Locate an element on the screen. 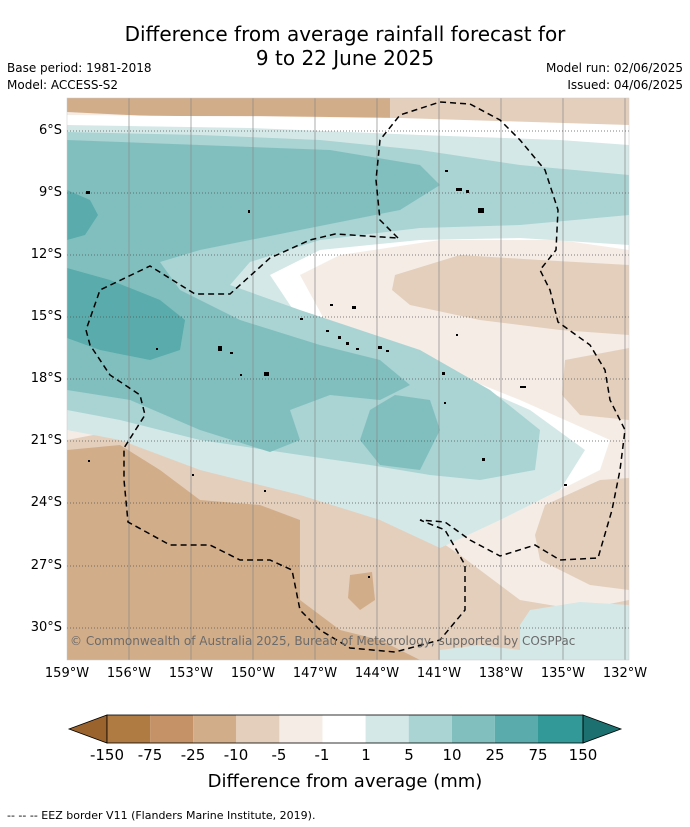 The image size is (690, 827). colorbar-outline is located at coordinates (345, 729).